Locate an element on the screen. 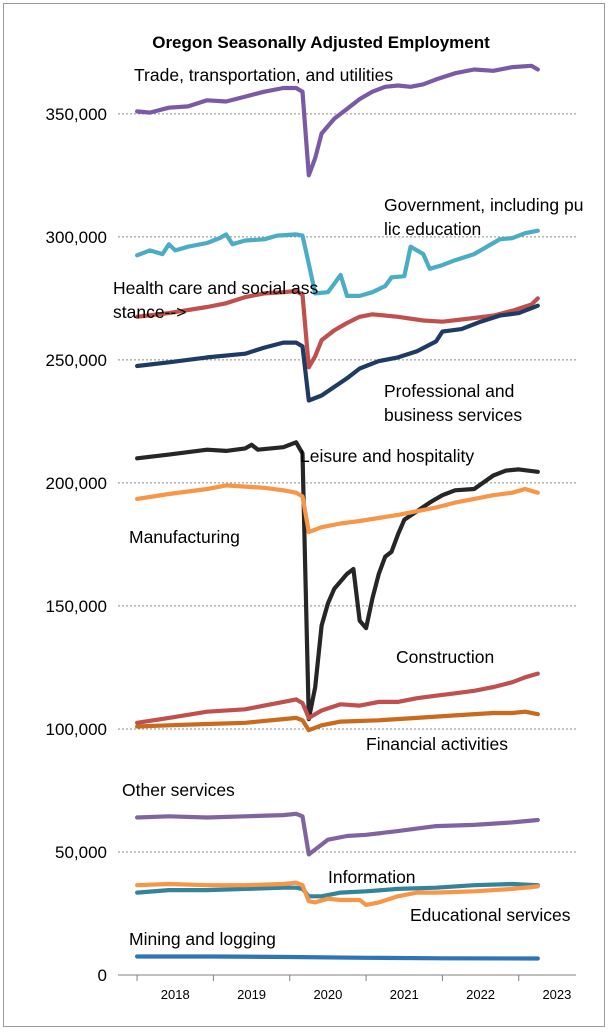 This screenshot has height=1032, width=610. series-label-professional-and-business-services: business services is located at coordinates (453, 415).